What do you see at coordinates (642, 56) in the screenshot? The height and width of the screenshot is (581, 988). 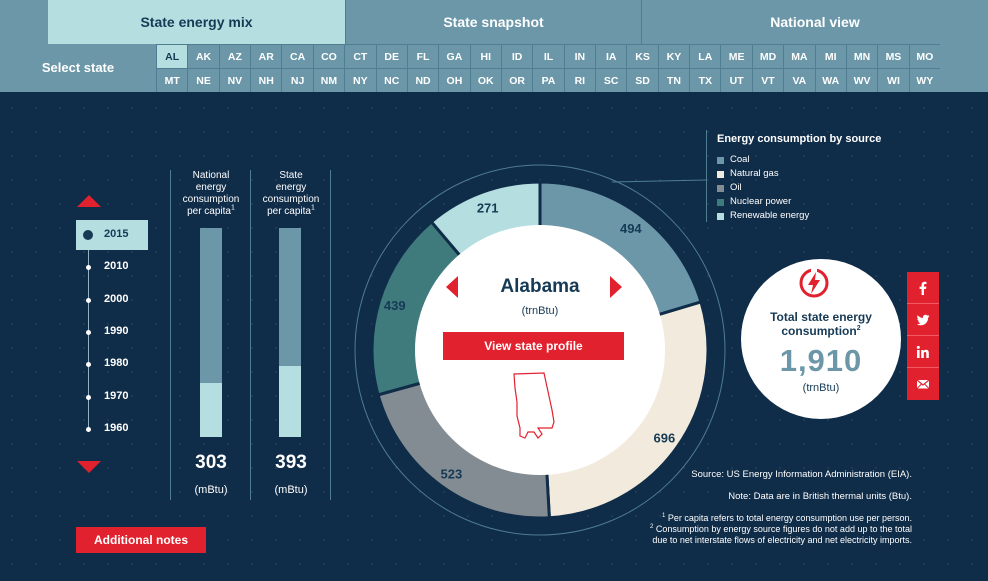 I see `state-button-ks: KS` at bounding box center [642, 56].